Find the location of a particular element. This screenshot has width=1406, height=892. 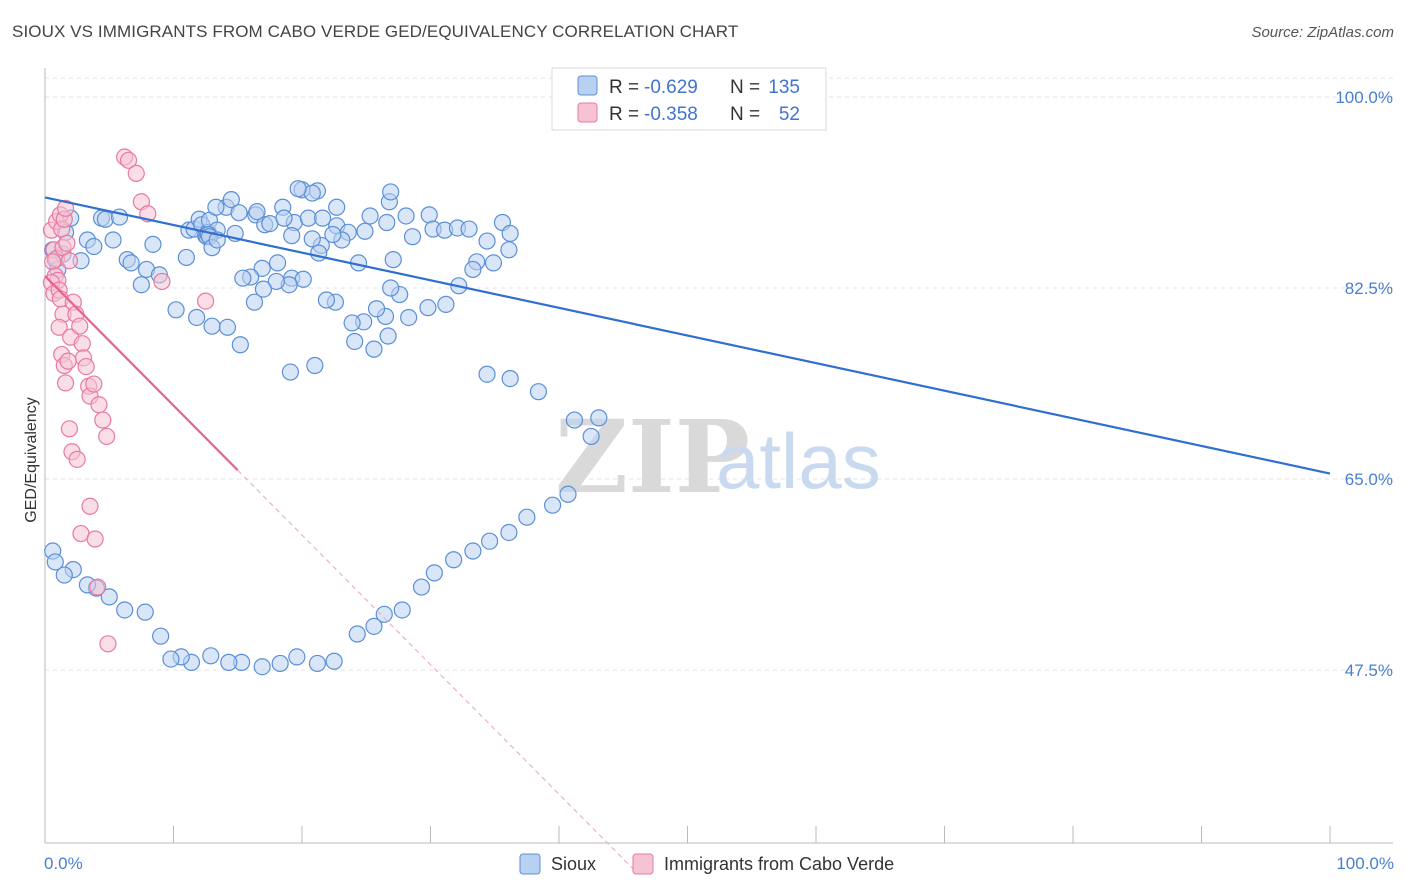

legend-n-value-sioux: 135 is located at coordinates (784, 87).